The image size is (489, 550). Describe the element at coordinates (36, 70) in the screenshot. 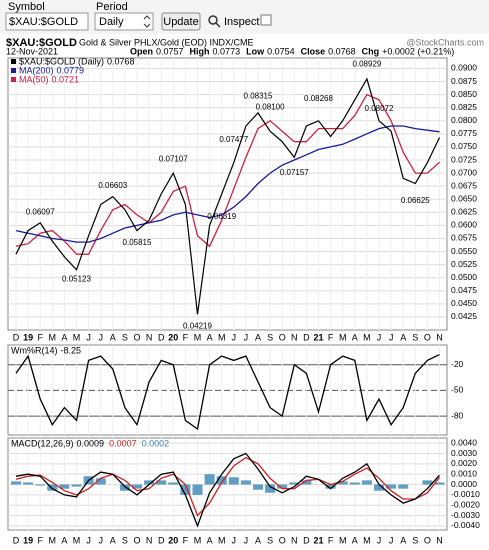

I see `legend-name: MA(200)` at that location.